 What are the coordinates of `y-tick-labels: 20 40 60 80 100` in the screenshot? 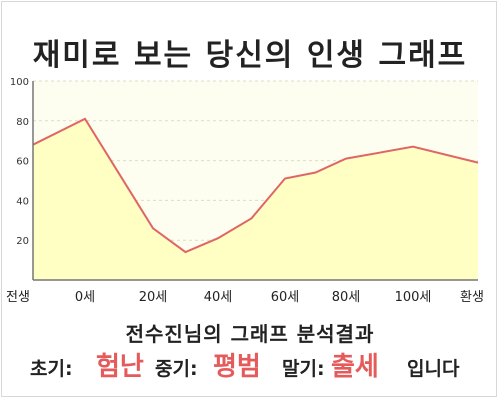 It's located at (19, 162).